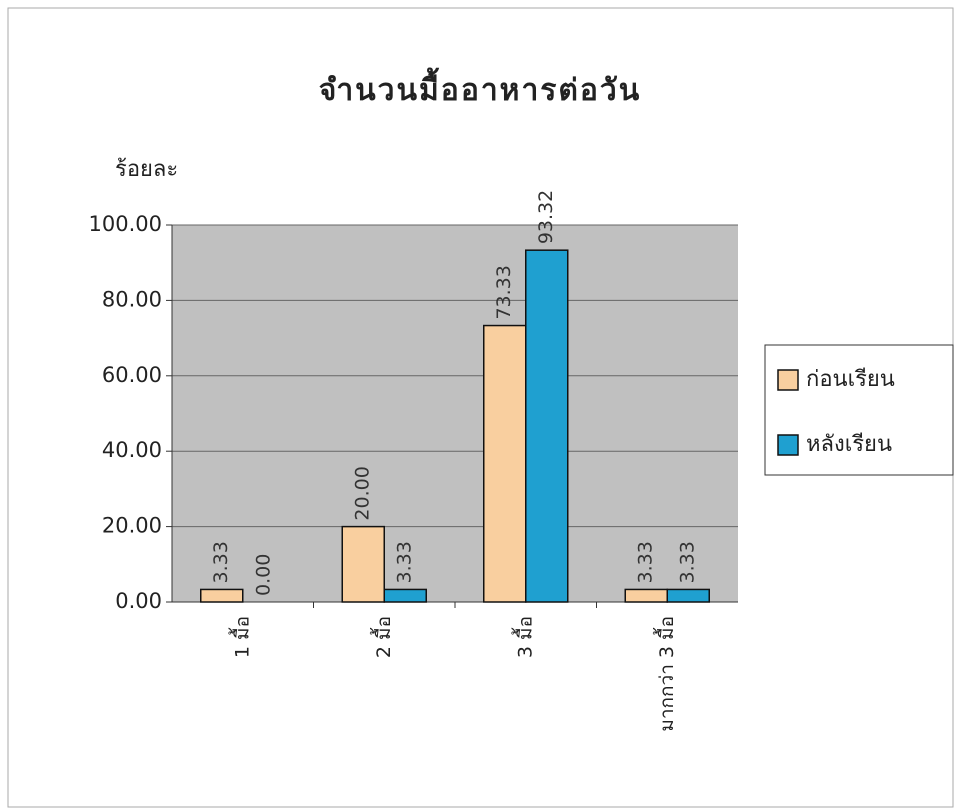 This screenshot has height=809, width=955. What do you see at coordinates (263, 575) in the screenshot?
I see `data-label: 0.00` at bounding box center [263, 575].